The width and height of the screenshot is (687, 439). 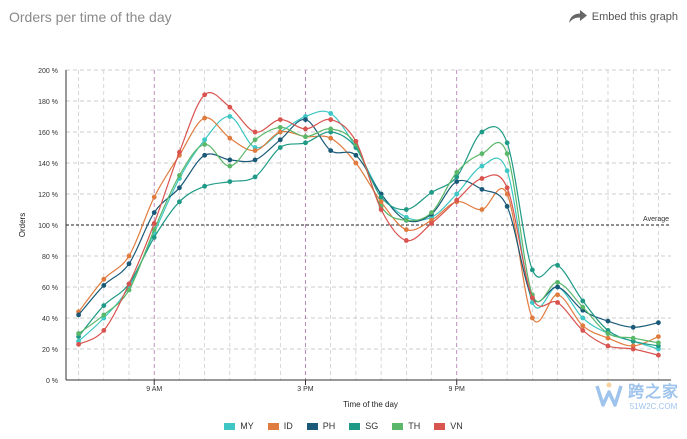 What do you see at coordinates (48, 102) in the screenshot?
I see `y-tick-label: 180 %` at bounding box center [48, 102].